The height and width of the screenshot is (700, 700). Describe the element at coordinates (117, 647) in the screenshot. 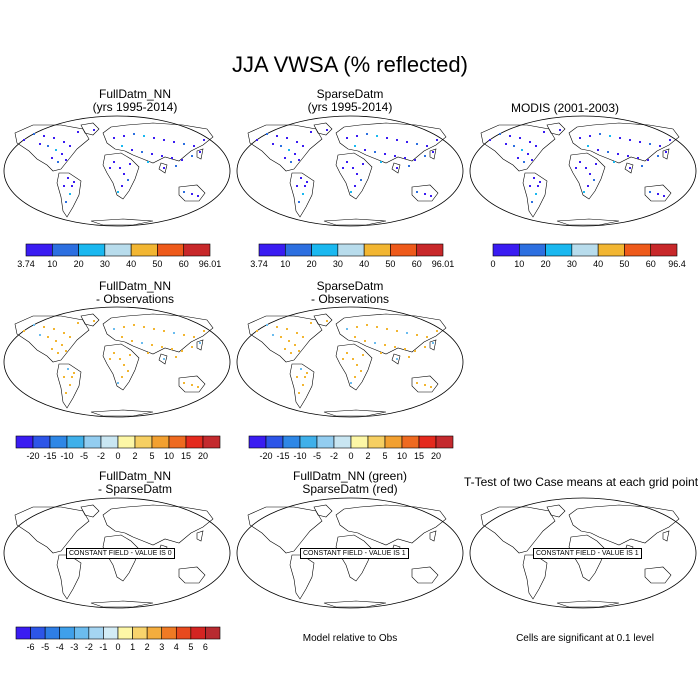

I see `colorbar-tick-label: 0` at that location.